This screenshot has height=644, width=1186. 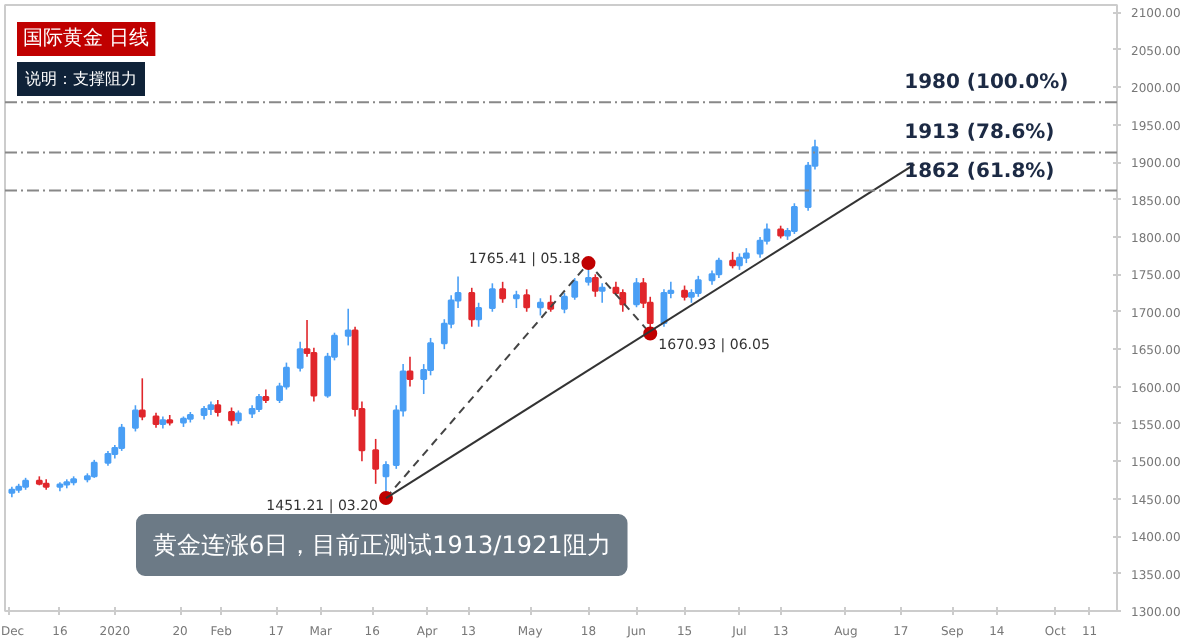 I want to click on text: 国际黄金 日线, so click(x=86, y=38).